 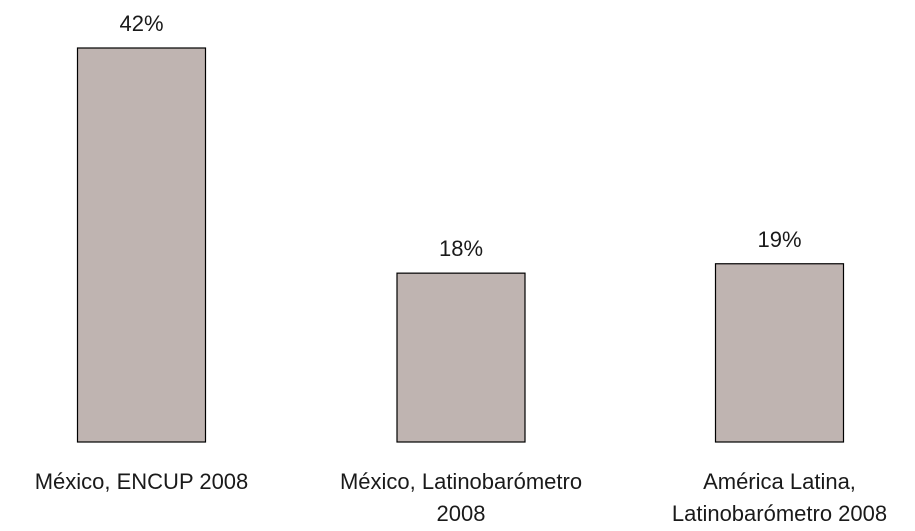 I want to click on category-label-3-line-1: América Latina,, so click(x=779, y=481).